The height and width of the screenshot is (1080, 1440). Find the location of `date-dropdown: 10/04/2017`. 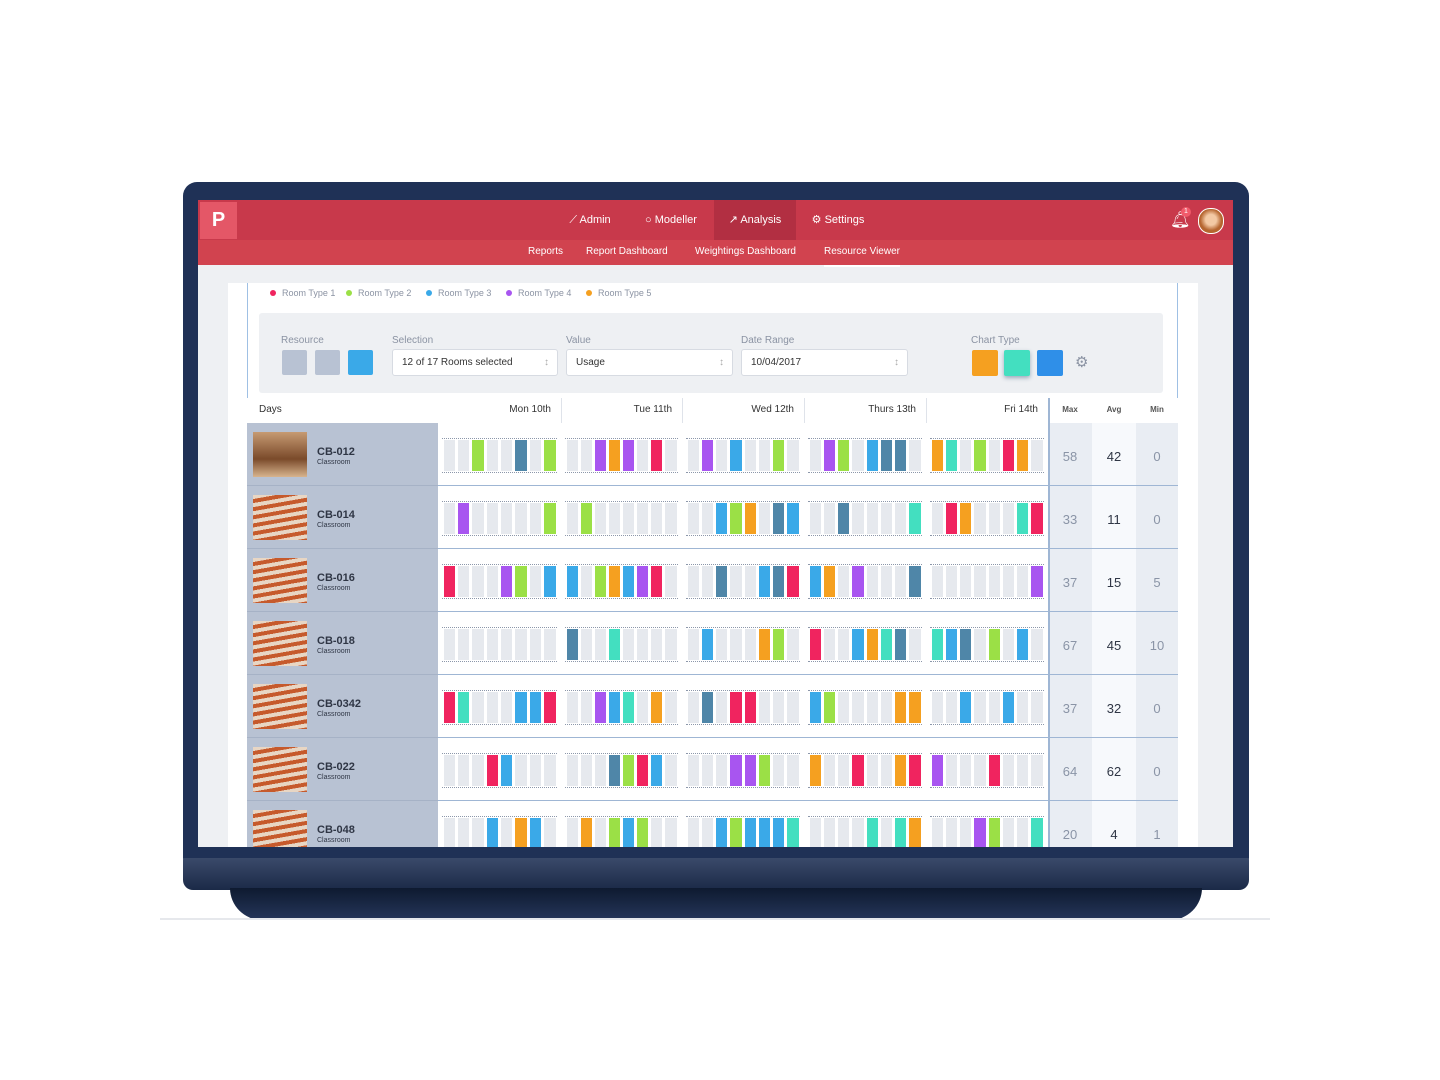

date-dropdown: 10/04/2017 is located at coordinates (824, 362).